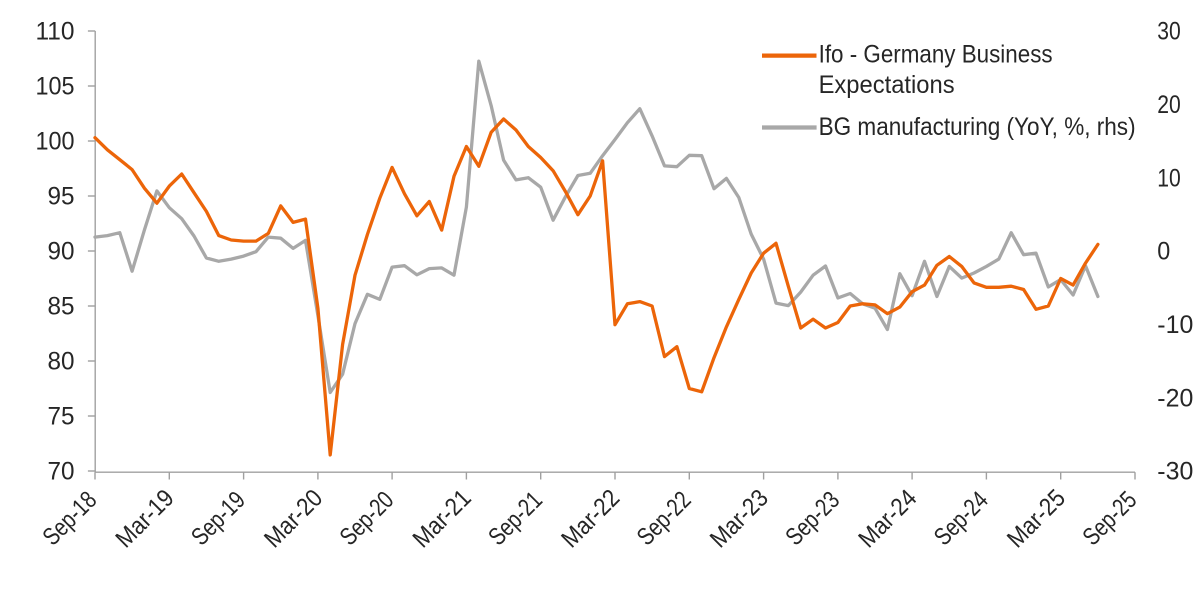  Describe the element at coordinates (61, 472) in the screenshot. I see `svg-text: 70` at that location.